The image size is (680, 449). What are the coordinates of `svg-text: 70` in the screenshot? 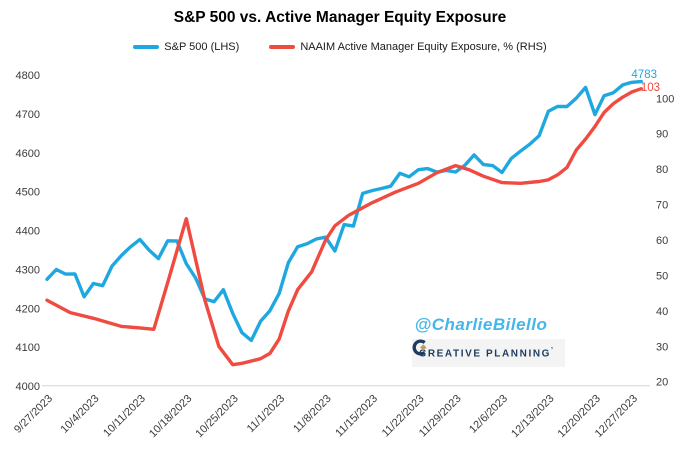 It's located at (662, 206).